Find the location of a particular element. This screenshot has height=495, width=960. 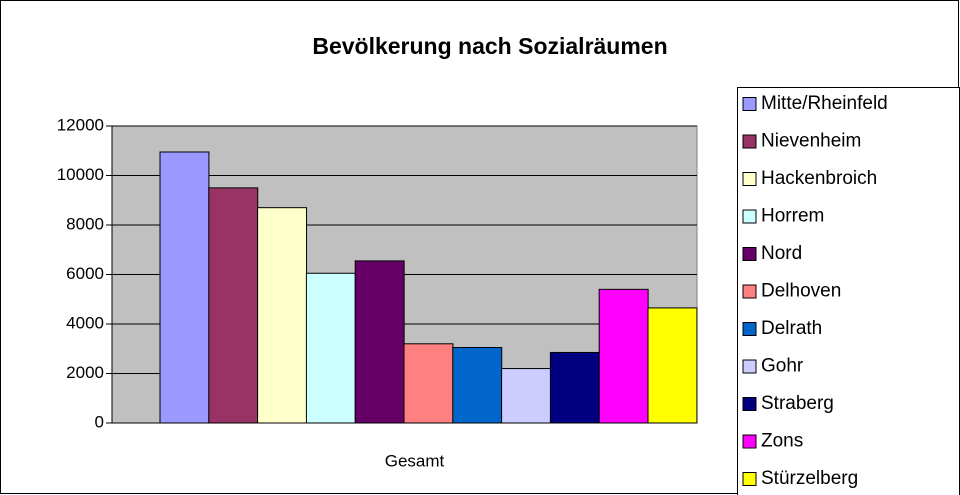

legend-label: Straberg is located at coordinates (797, 403).